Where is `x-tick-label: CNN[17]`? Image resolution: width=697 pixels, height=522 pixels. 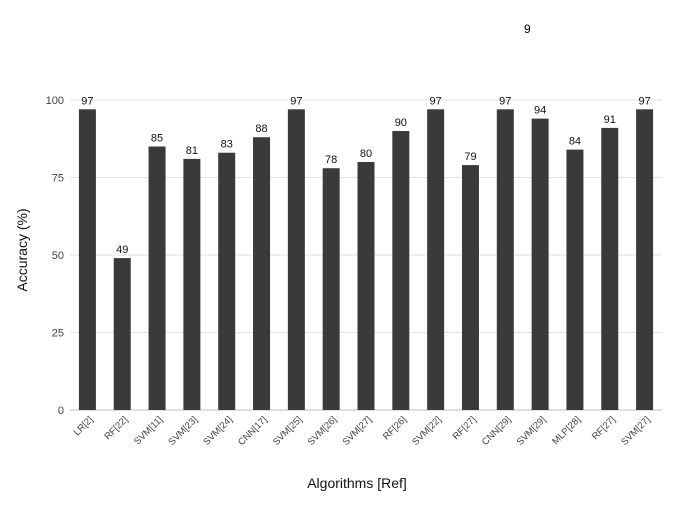
x-tick-label: CNN[17] is located at coordinates (253, 431).